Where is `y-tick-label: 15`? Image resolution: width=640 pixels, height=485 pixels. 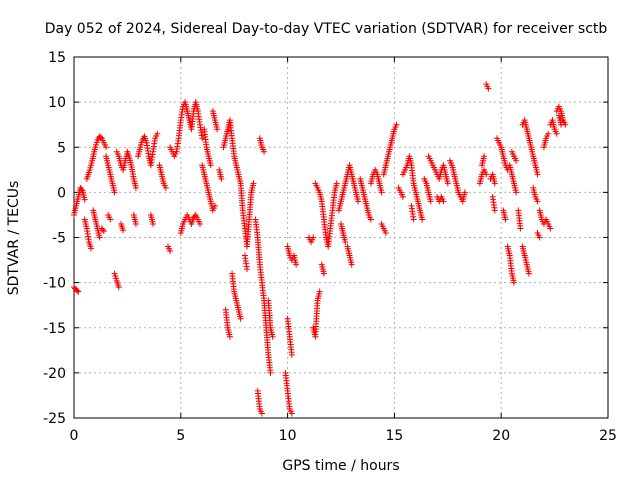 y-tick-label: 15 is located at coordinates (57, 58).